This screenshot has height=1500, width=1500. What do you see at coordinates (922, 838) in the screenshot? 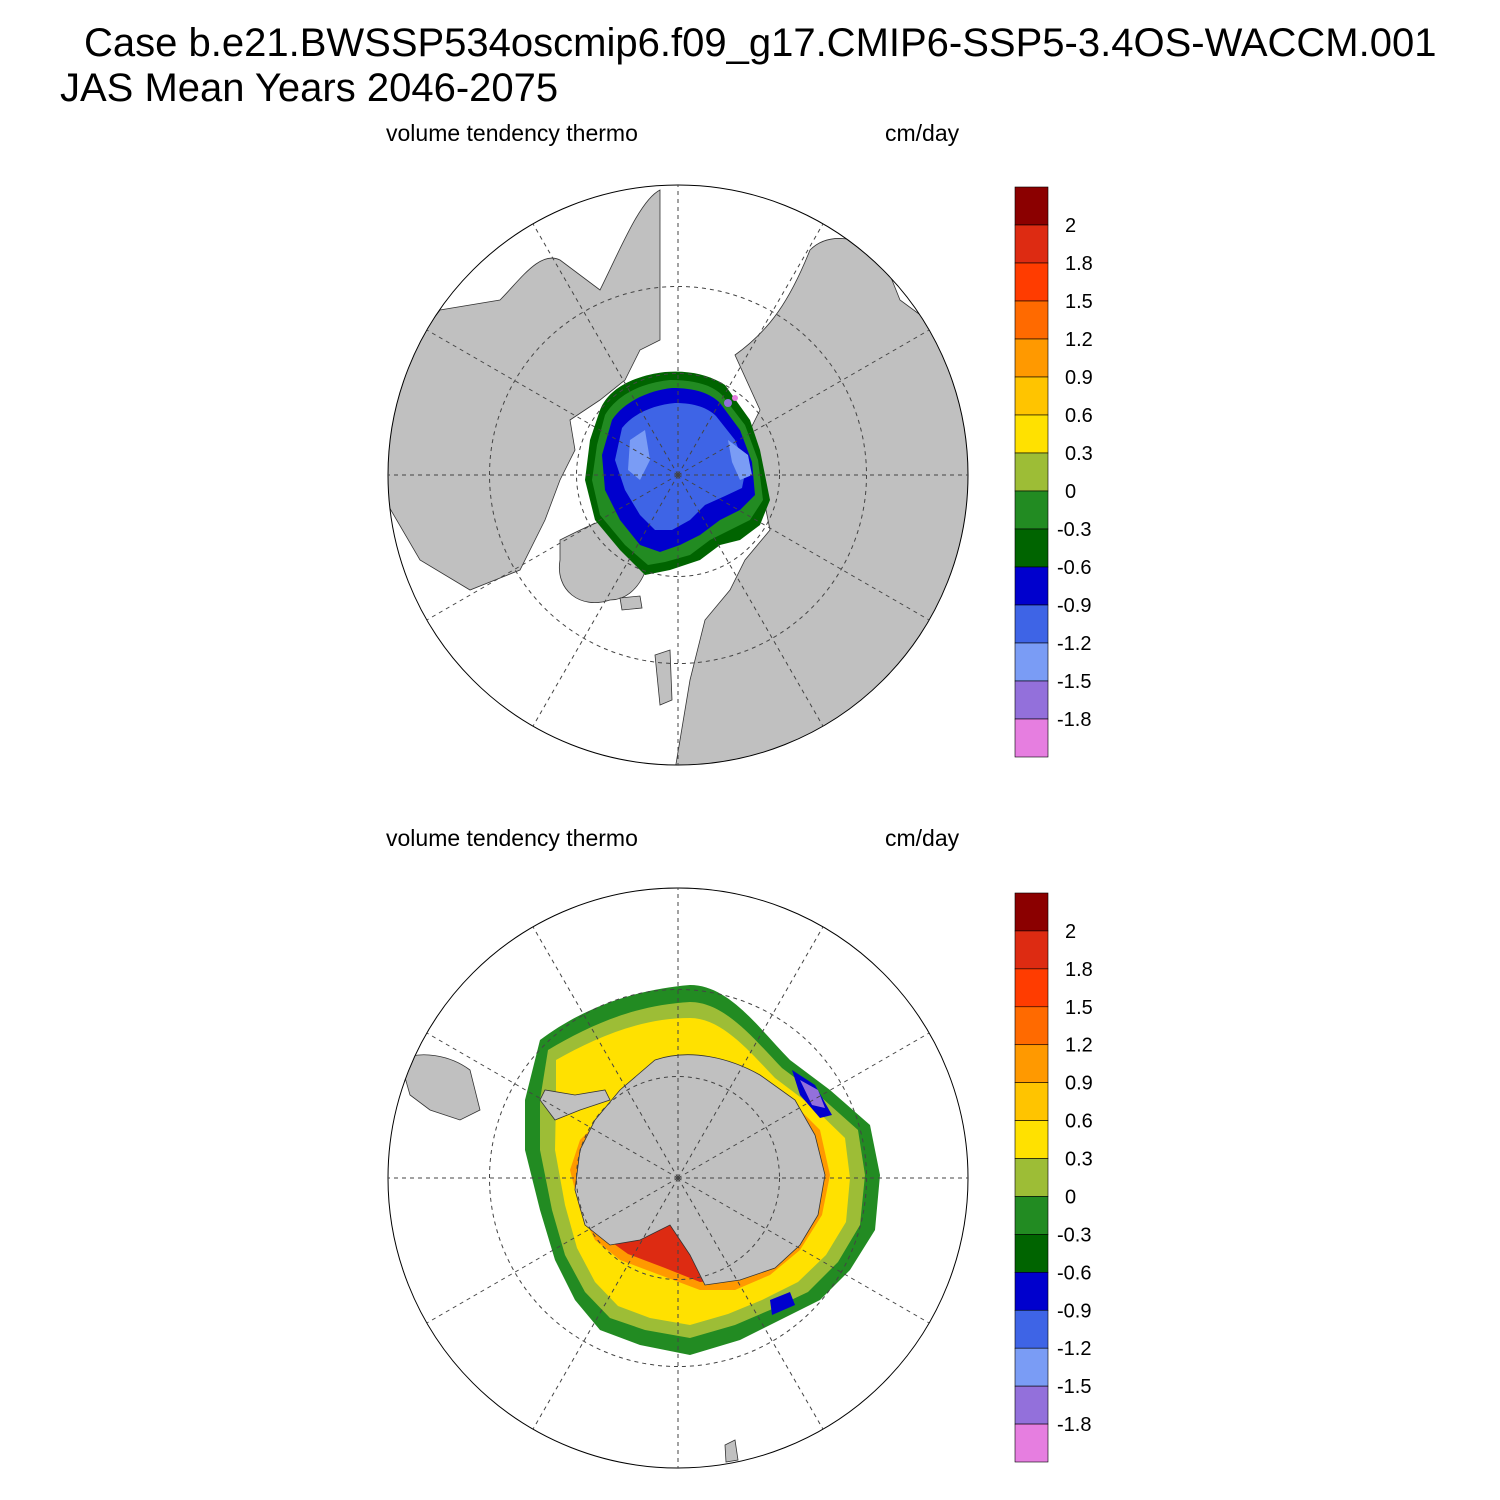
I see `south-panel-units-label: cm/day` at bounding box center [922, 838].